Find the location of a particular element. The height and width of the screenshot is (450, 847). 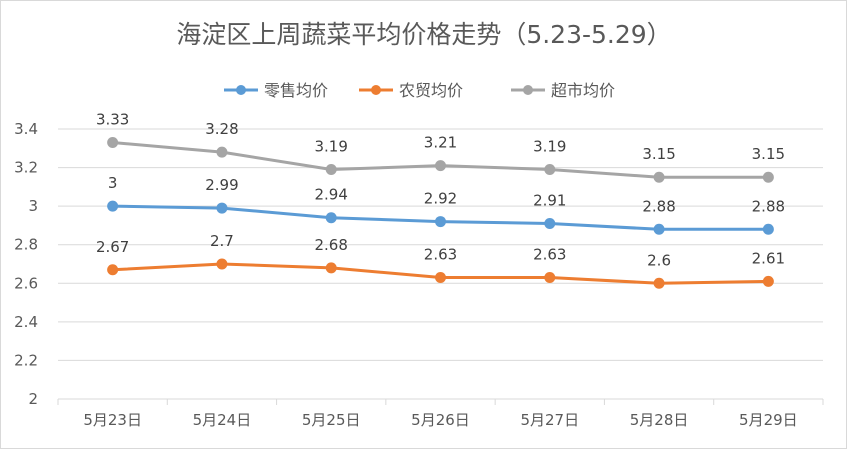

data-label: 2.92 is located at coordinates (440, 199).